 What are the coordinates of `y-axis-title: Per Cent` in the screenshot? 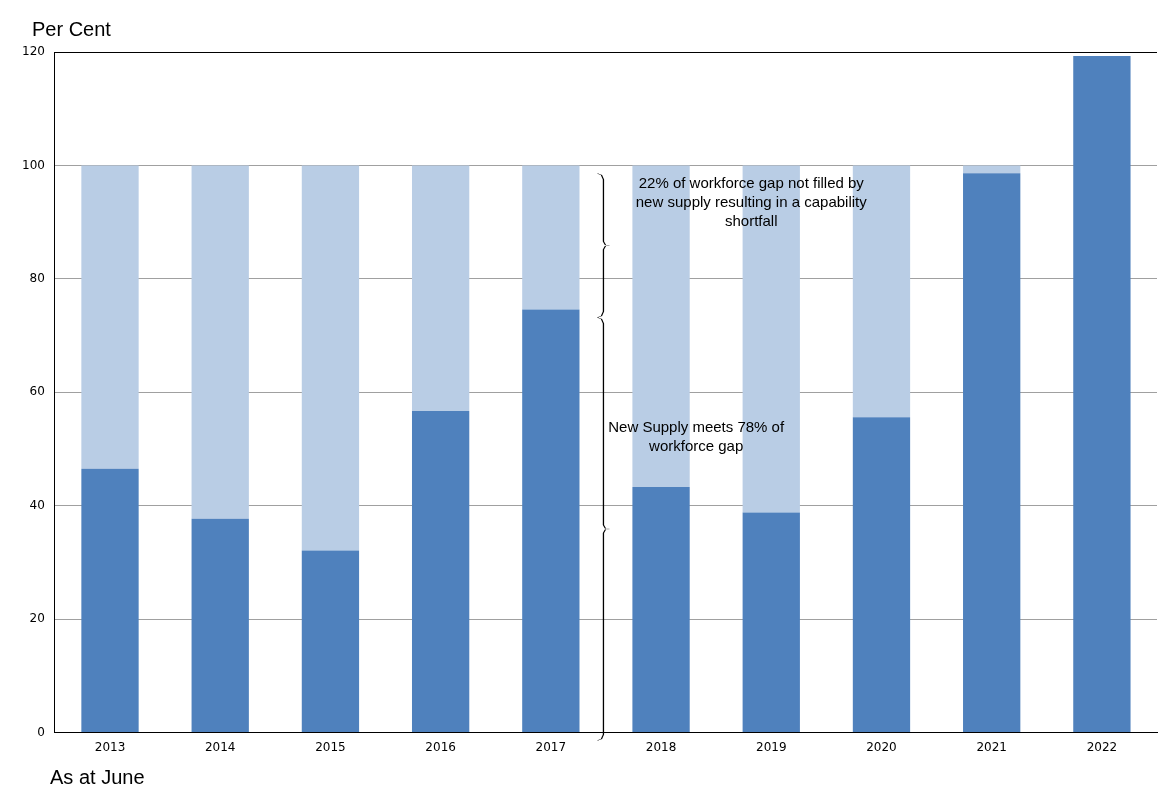 It's located at (72, 29).